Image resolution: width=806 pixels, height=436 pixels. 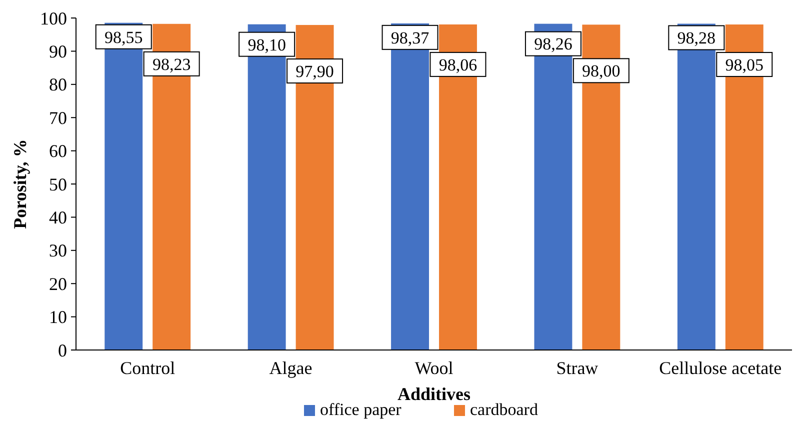 What do you see at coordinates (410, 38) in the screenshot?
I see `data-label: 98,37` at bounding box center [410, 38].